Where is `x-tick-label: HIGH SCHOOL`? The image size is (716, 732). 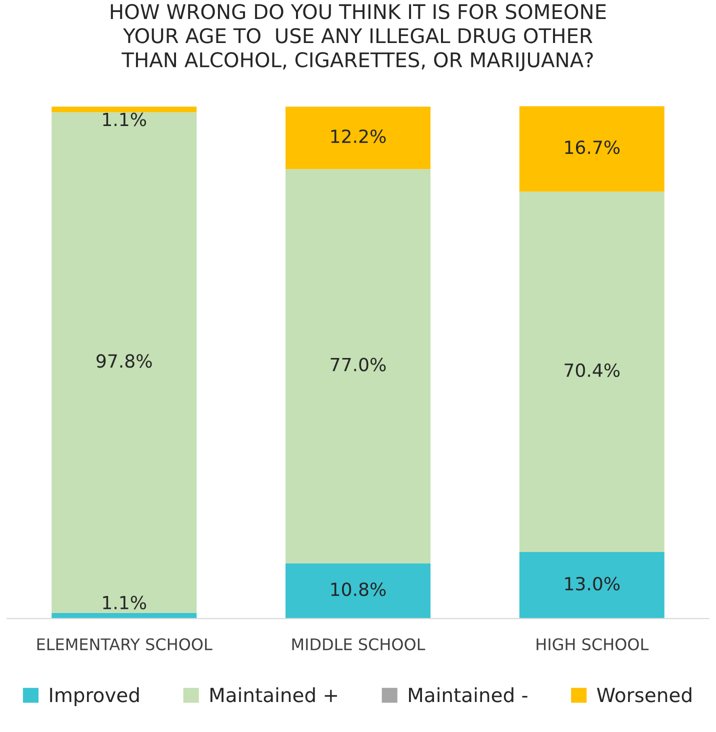 x-tick-label: HIGH SCHOOL is located at coordinates (592, 644).